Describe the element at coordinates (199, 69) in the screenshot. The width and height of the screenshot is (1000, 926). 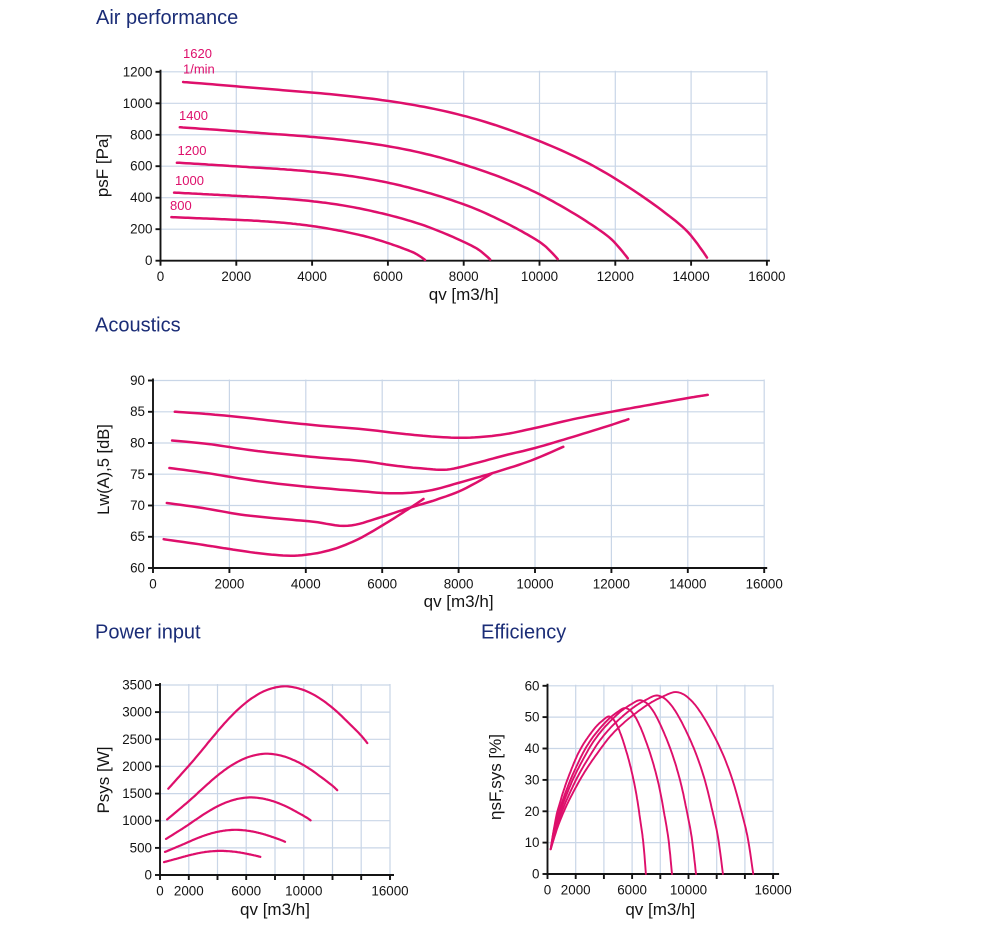
I see `svg-text: 1/min` at that location.